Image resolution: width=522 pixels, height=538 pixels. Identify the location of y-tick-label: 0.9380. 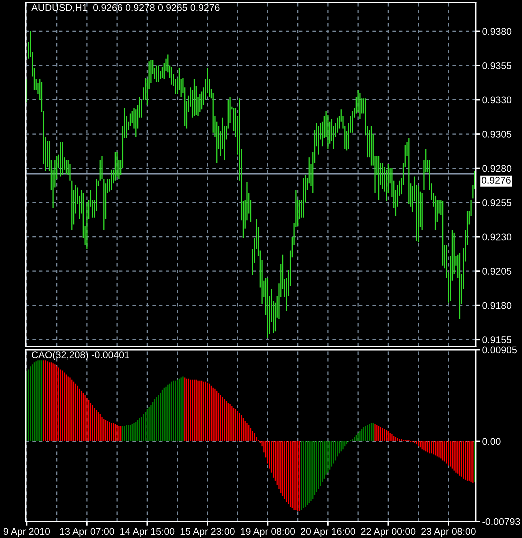
(497, 32).